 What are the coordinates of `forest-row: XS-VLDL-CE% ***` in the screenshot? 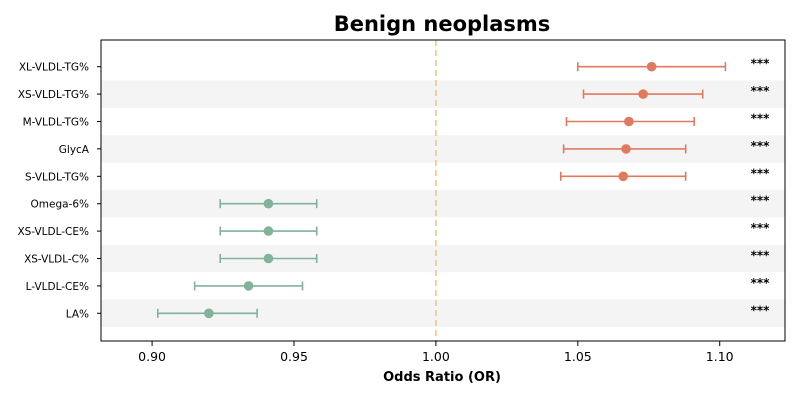 It's located at (393, 229).